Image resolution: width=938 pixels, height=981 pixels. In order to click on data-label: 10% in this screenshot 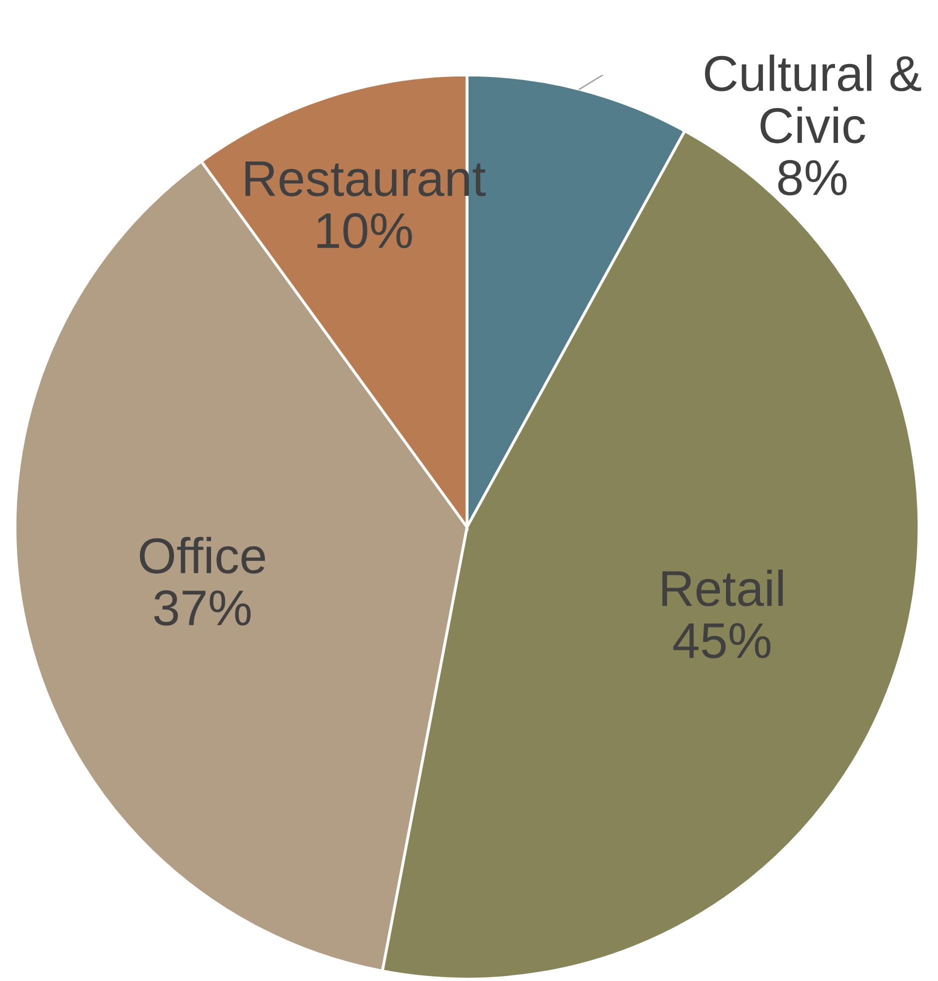, I will do `click(364, 230)`.